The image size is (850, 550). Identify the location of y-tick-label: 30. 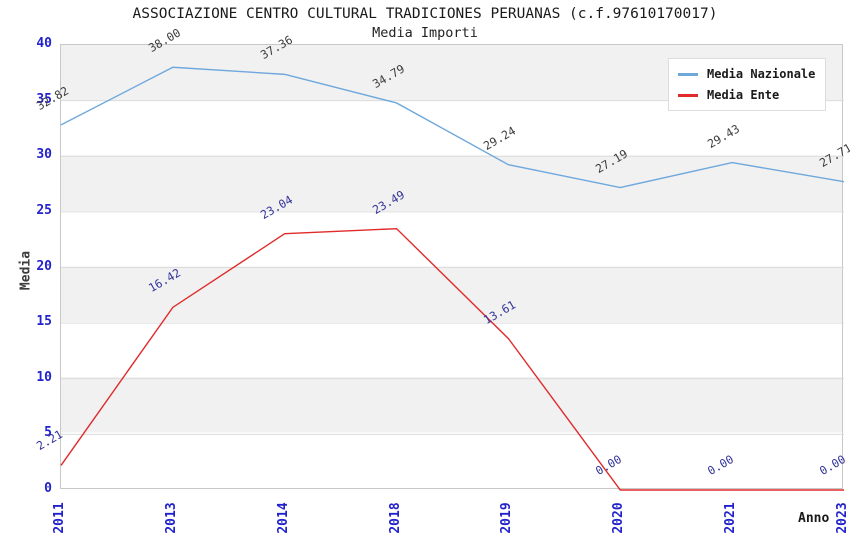
(44, 155).